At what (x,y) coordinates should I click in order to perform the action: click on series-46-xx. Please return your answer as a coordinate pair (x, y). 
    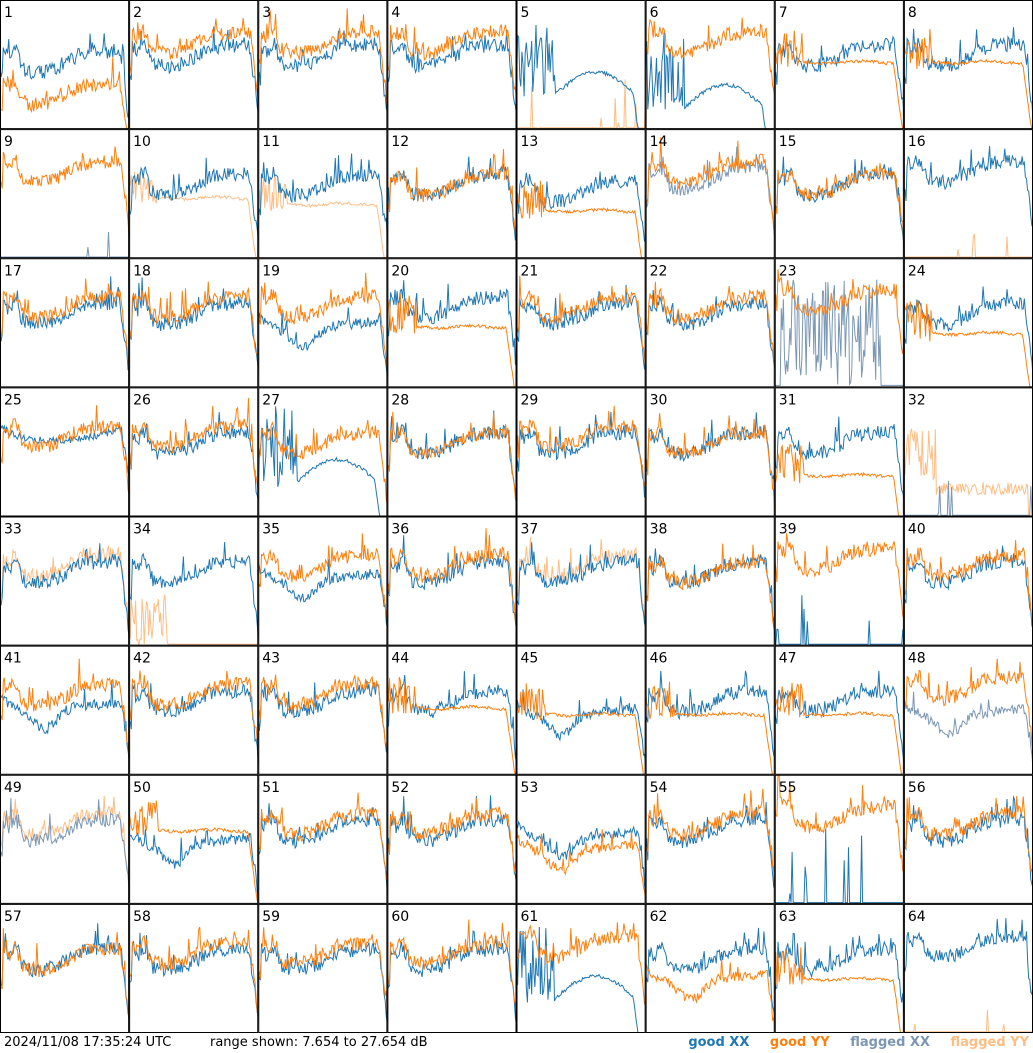
    Looking at the image, I should click on (710, 714).